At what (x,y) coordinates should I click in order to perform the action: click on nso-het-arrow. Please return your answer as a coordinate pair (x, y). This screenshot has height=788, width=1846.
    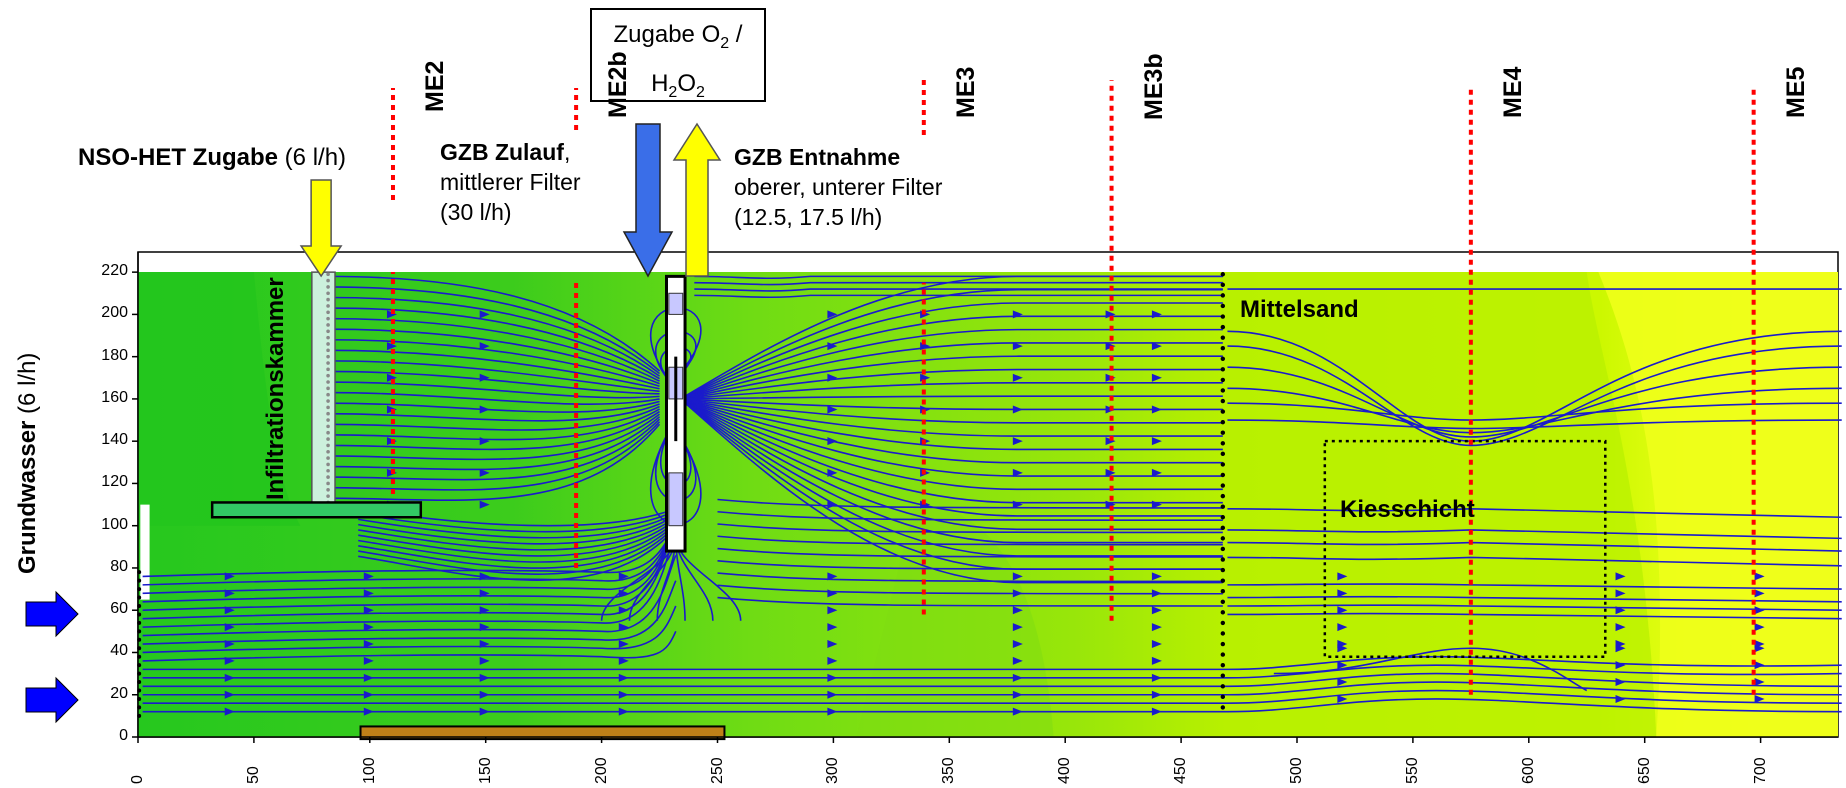
    Looking at the image, I should click on (321, 228).